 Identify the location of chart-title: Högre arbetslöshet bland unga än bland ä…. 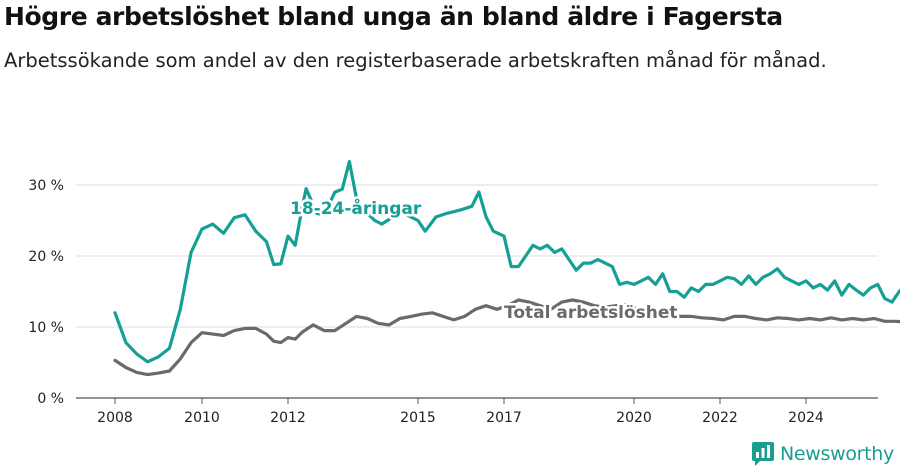
(393, 16).